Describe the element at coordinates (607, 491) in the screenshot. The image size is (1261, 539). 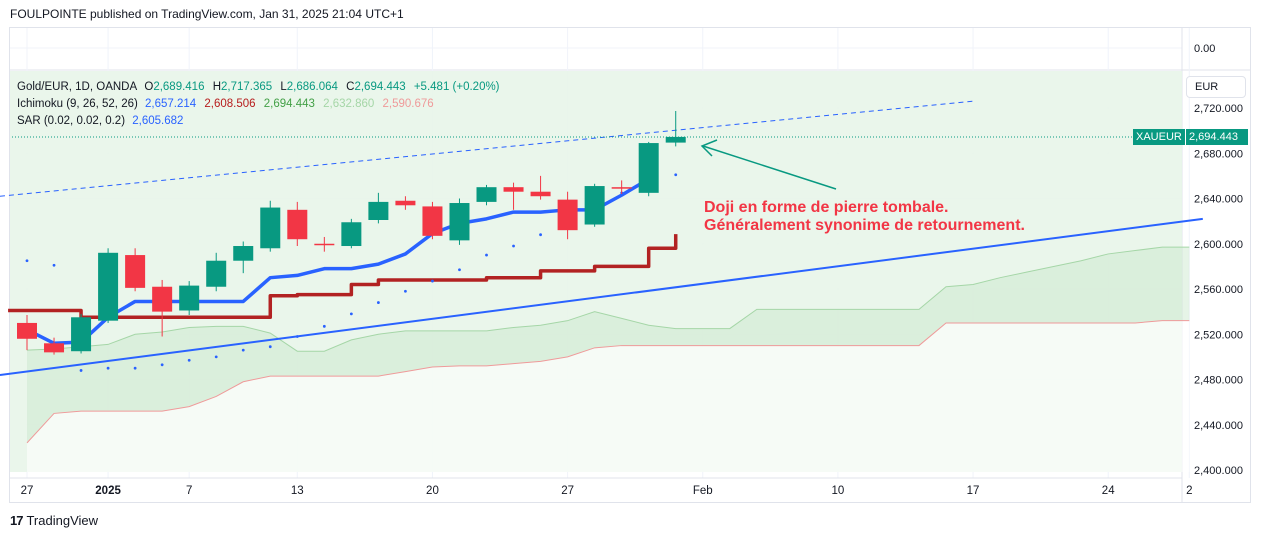
I see `time-axis: 27 2025 7 13 20 27 Feb 10 17 24 2` at that location.